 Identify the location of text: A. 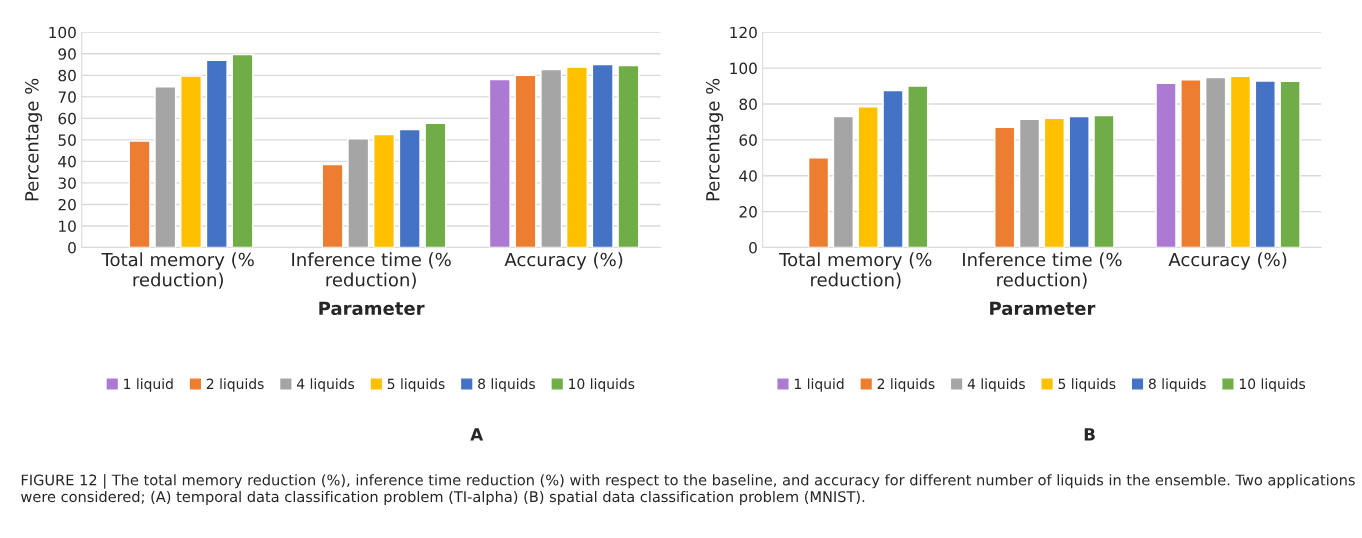
(477, 434).